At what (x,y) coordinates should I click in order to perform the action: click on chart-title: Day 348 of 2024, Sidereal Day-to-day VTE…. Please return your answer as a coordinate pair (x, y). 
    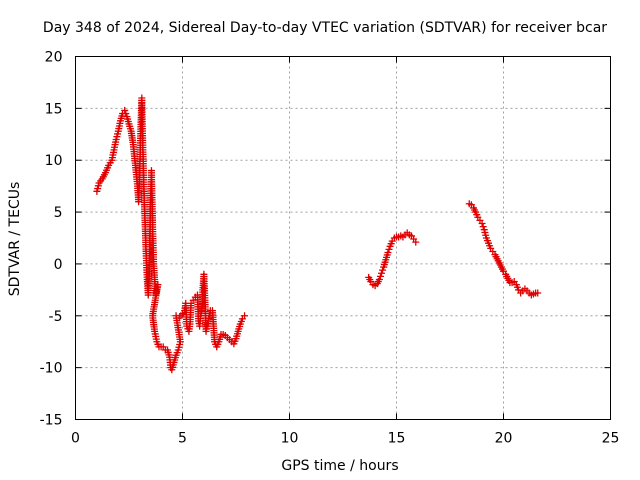
    Looking at the image, I should click on (325, 28).